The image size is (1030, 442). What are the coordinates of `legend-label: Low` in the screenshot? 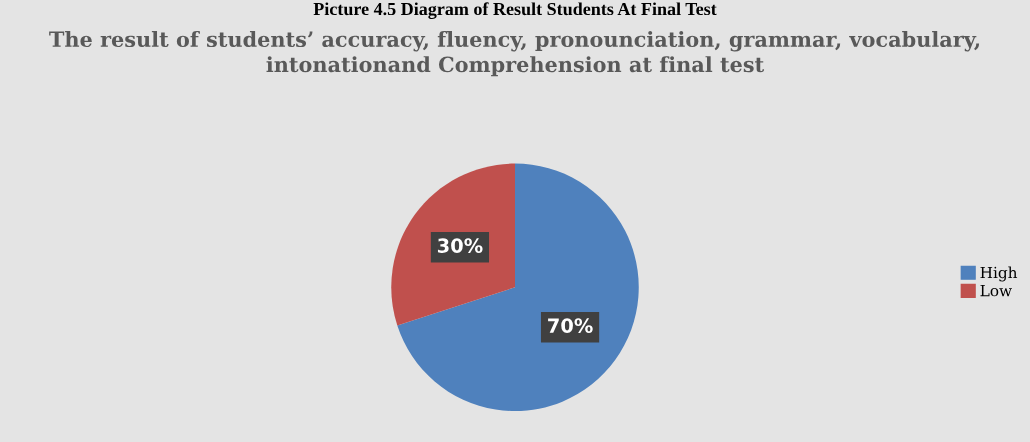 It's located at (996, 290).